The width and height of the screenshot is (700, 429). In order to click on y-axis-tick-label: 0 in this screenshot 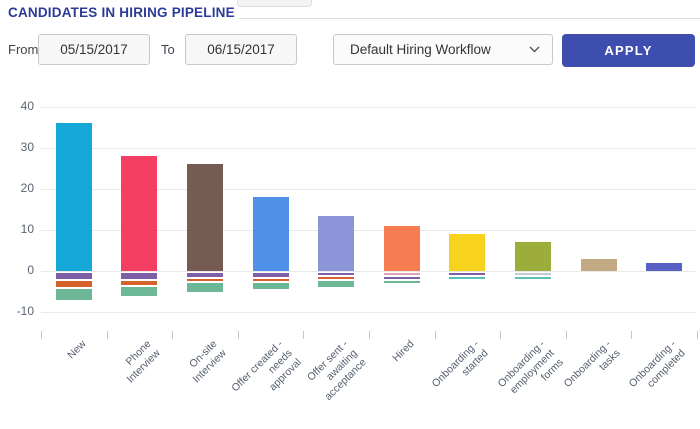, I will do `click(30, 270)`.